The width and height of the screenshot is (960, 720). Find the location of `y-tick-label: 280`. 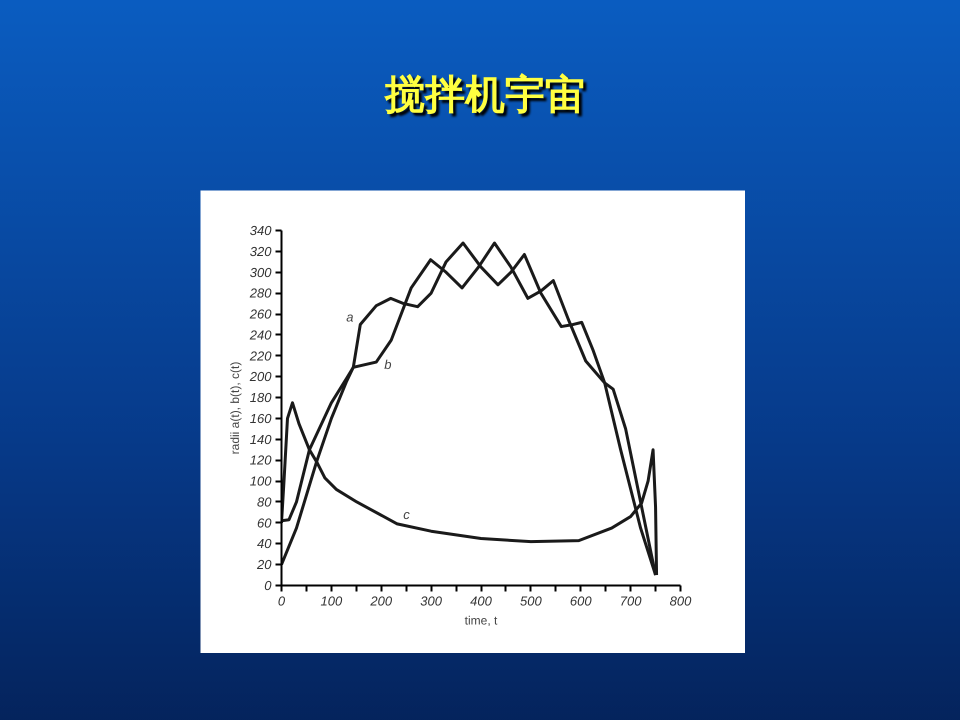

y-tick-label: 280 is located at coordinates (260, 293).